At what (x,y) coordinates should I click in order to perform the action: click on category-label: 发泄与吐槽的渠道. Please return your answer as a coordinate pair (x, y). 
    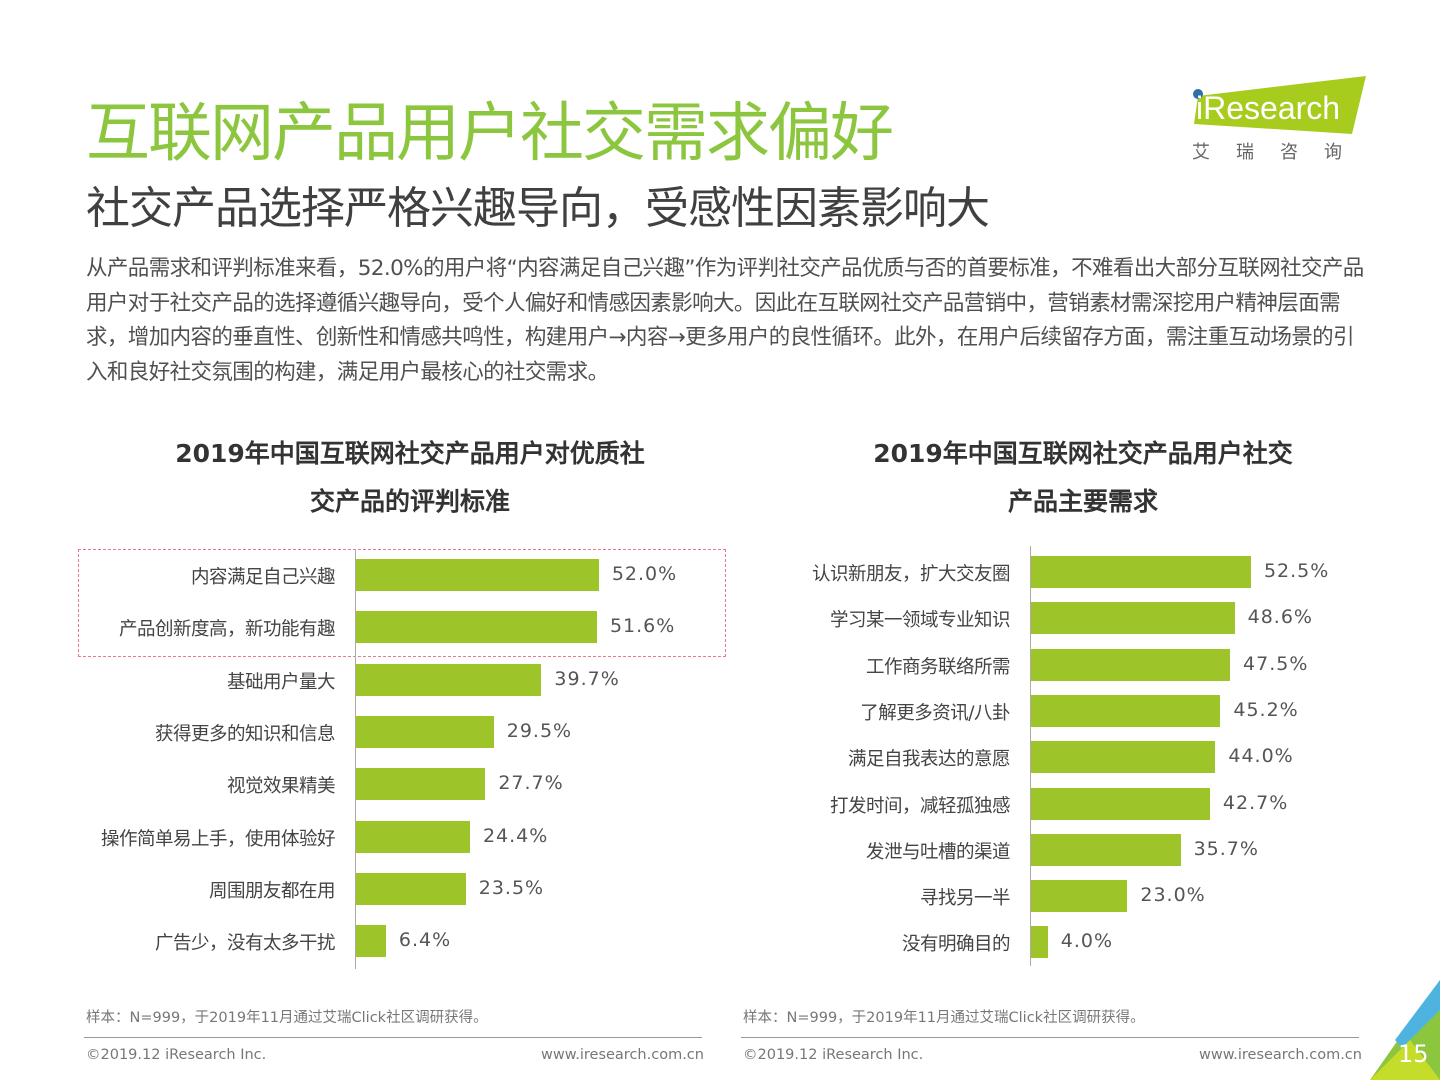
    Looking at the image, I should click on (938, 852).